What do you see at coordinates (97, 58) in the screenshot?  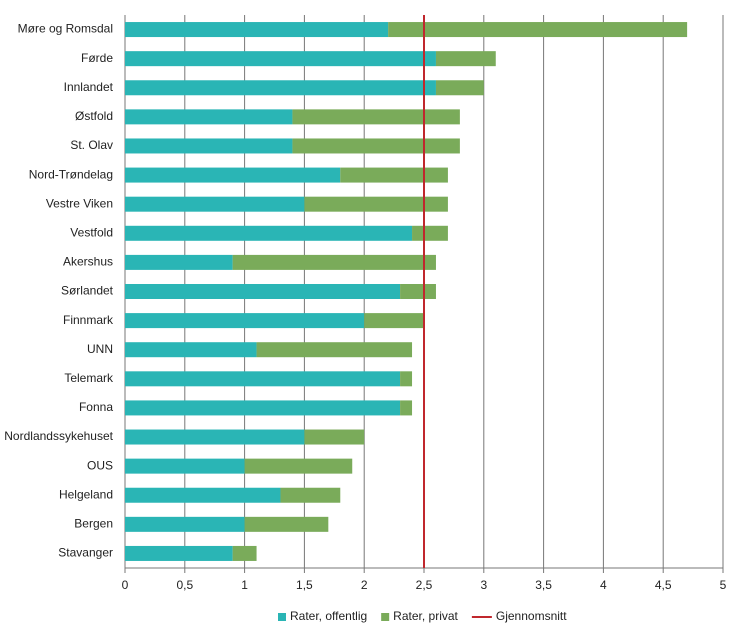 I see `y-tick-label: Førde` at bounding box center [97, 58].